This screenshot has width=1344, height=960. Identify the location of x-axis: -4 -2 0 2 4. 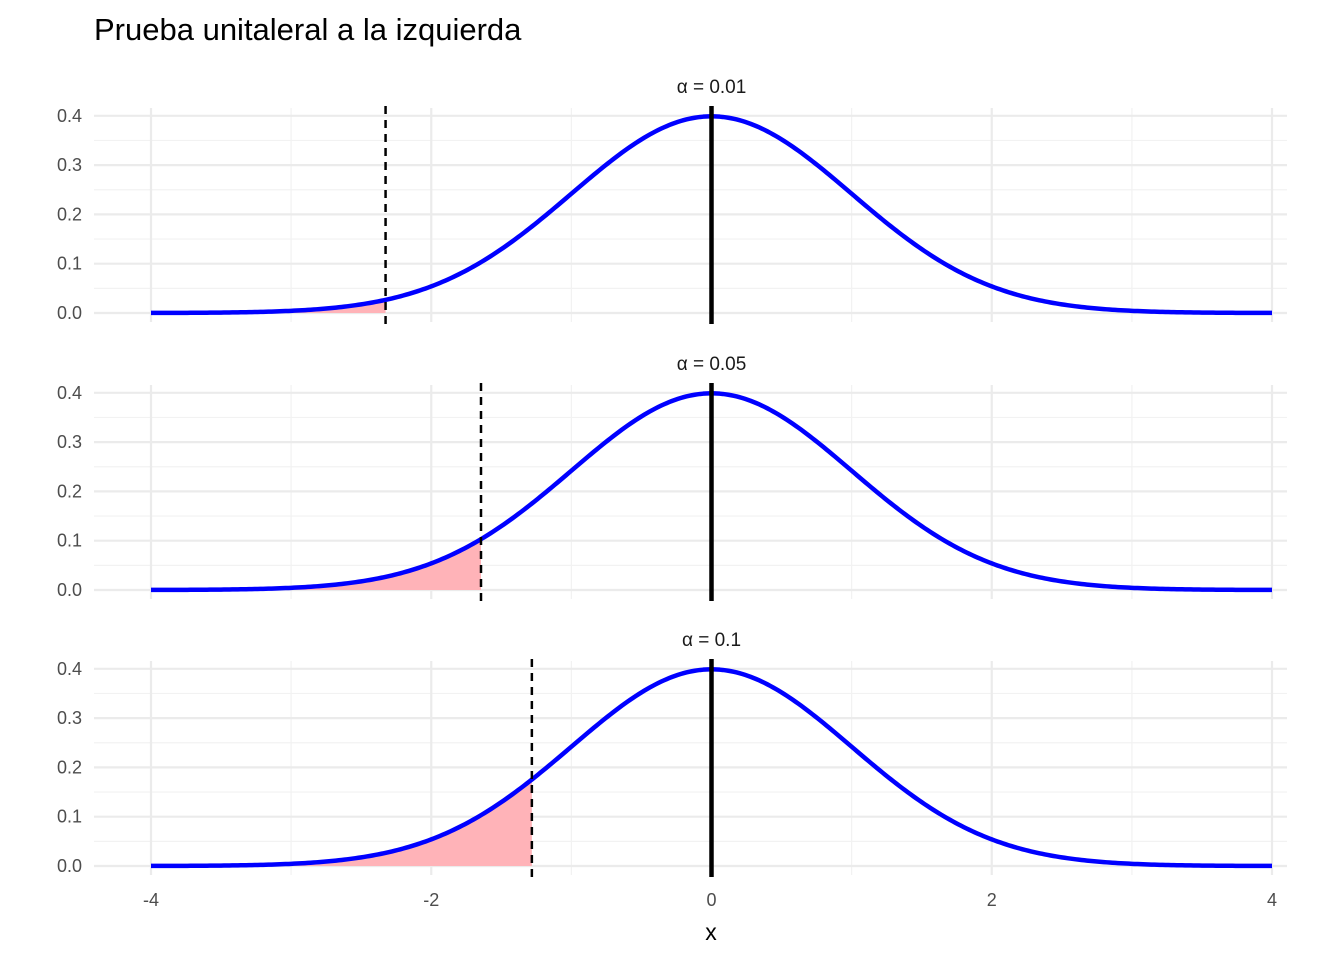
(710, 900).